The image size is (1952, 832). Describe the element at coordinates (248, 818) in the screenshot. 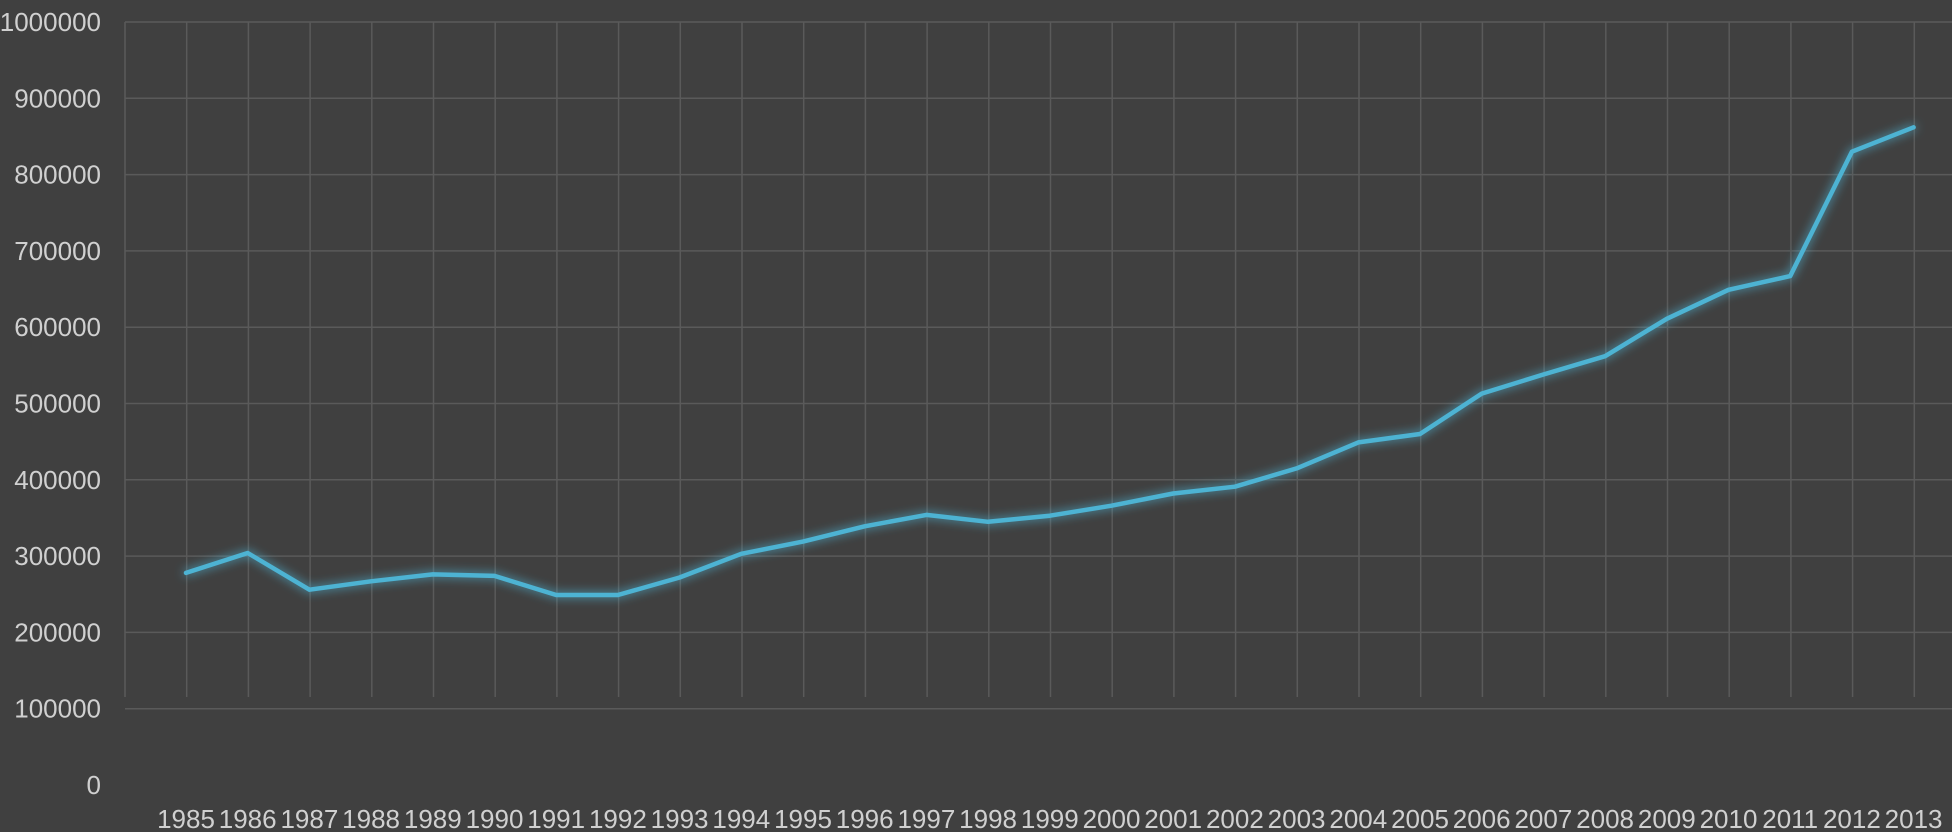

I see `x-tick-label: 1986` at that location.